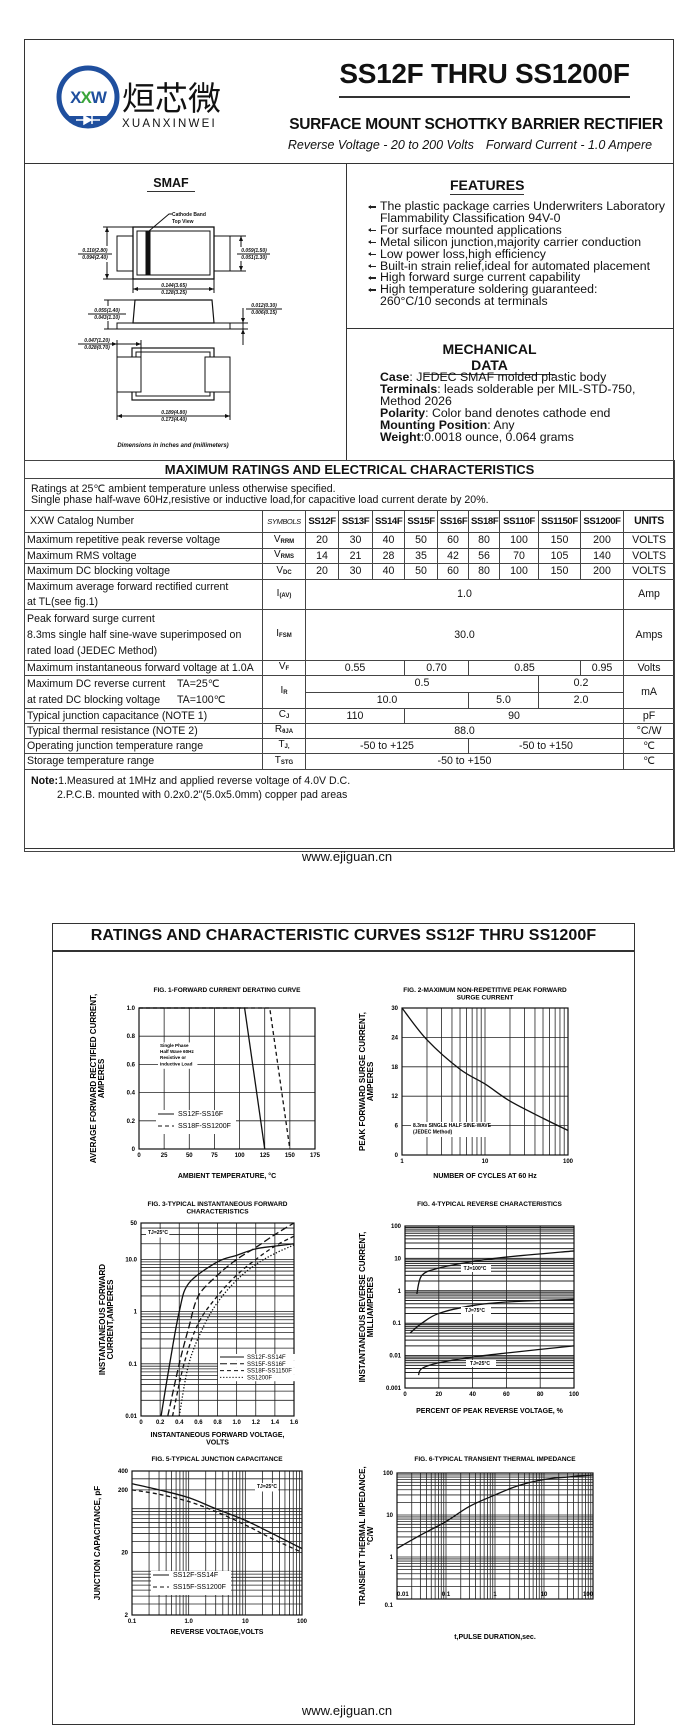 This screenshot has width=694, height=1736. What do you see at coordinates (131, 1260) in the screenshot?
I see `y-tick-label: 10.0` at bounding box center [131, 1260].